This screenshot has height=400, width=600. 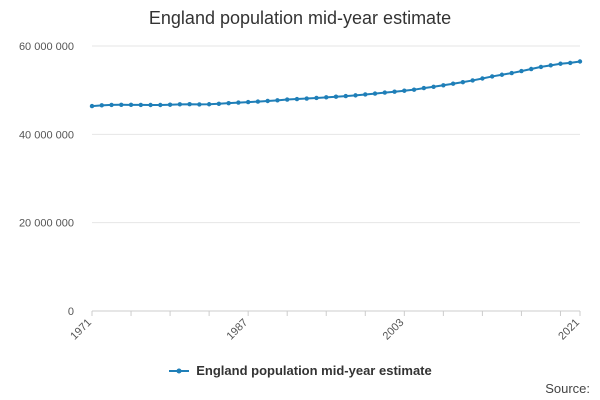 What do you see at coordinates (300, 18) in the screenshot?
I see `chart-title: England population mid-year estimate` at bounding box center [300, 18].